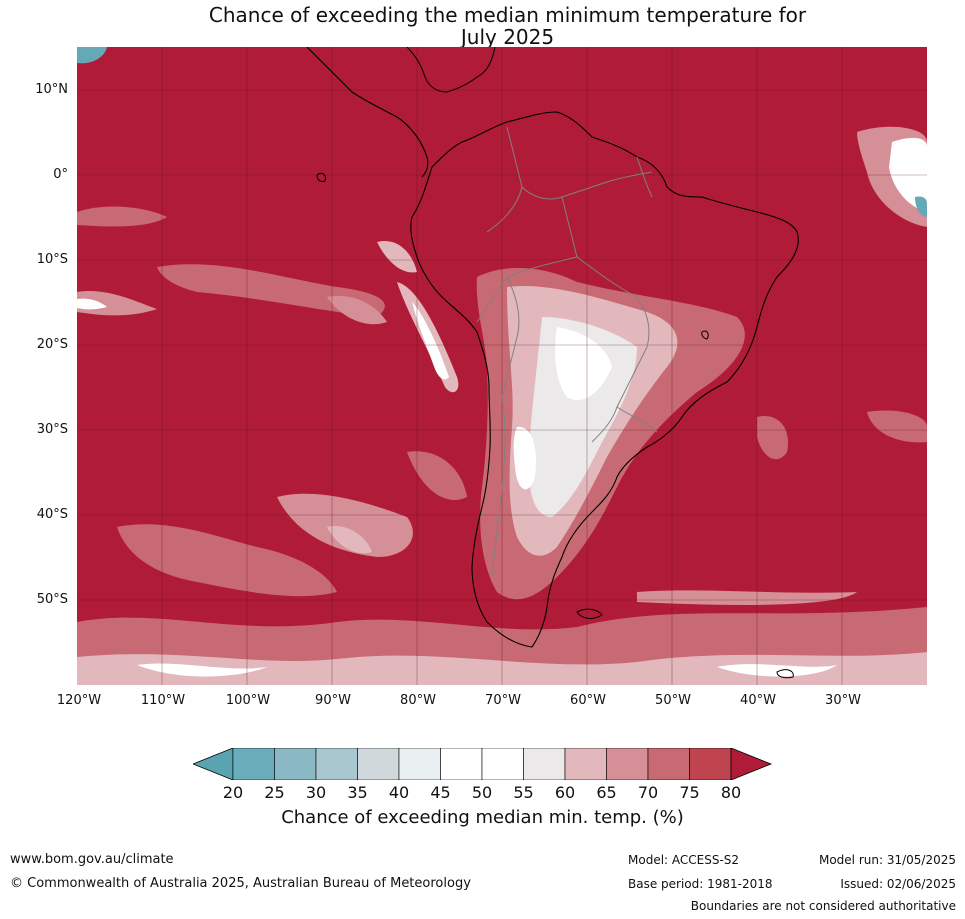  What do you see at coordinates (60, 174) in the screenshot?
I see `lat-label-0: 0°` at bounding box center [60, 174].